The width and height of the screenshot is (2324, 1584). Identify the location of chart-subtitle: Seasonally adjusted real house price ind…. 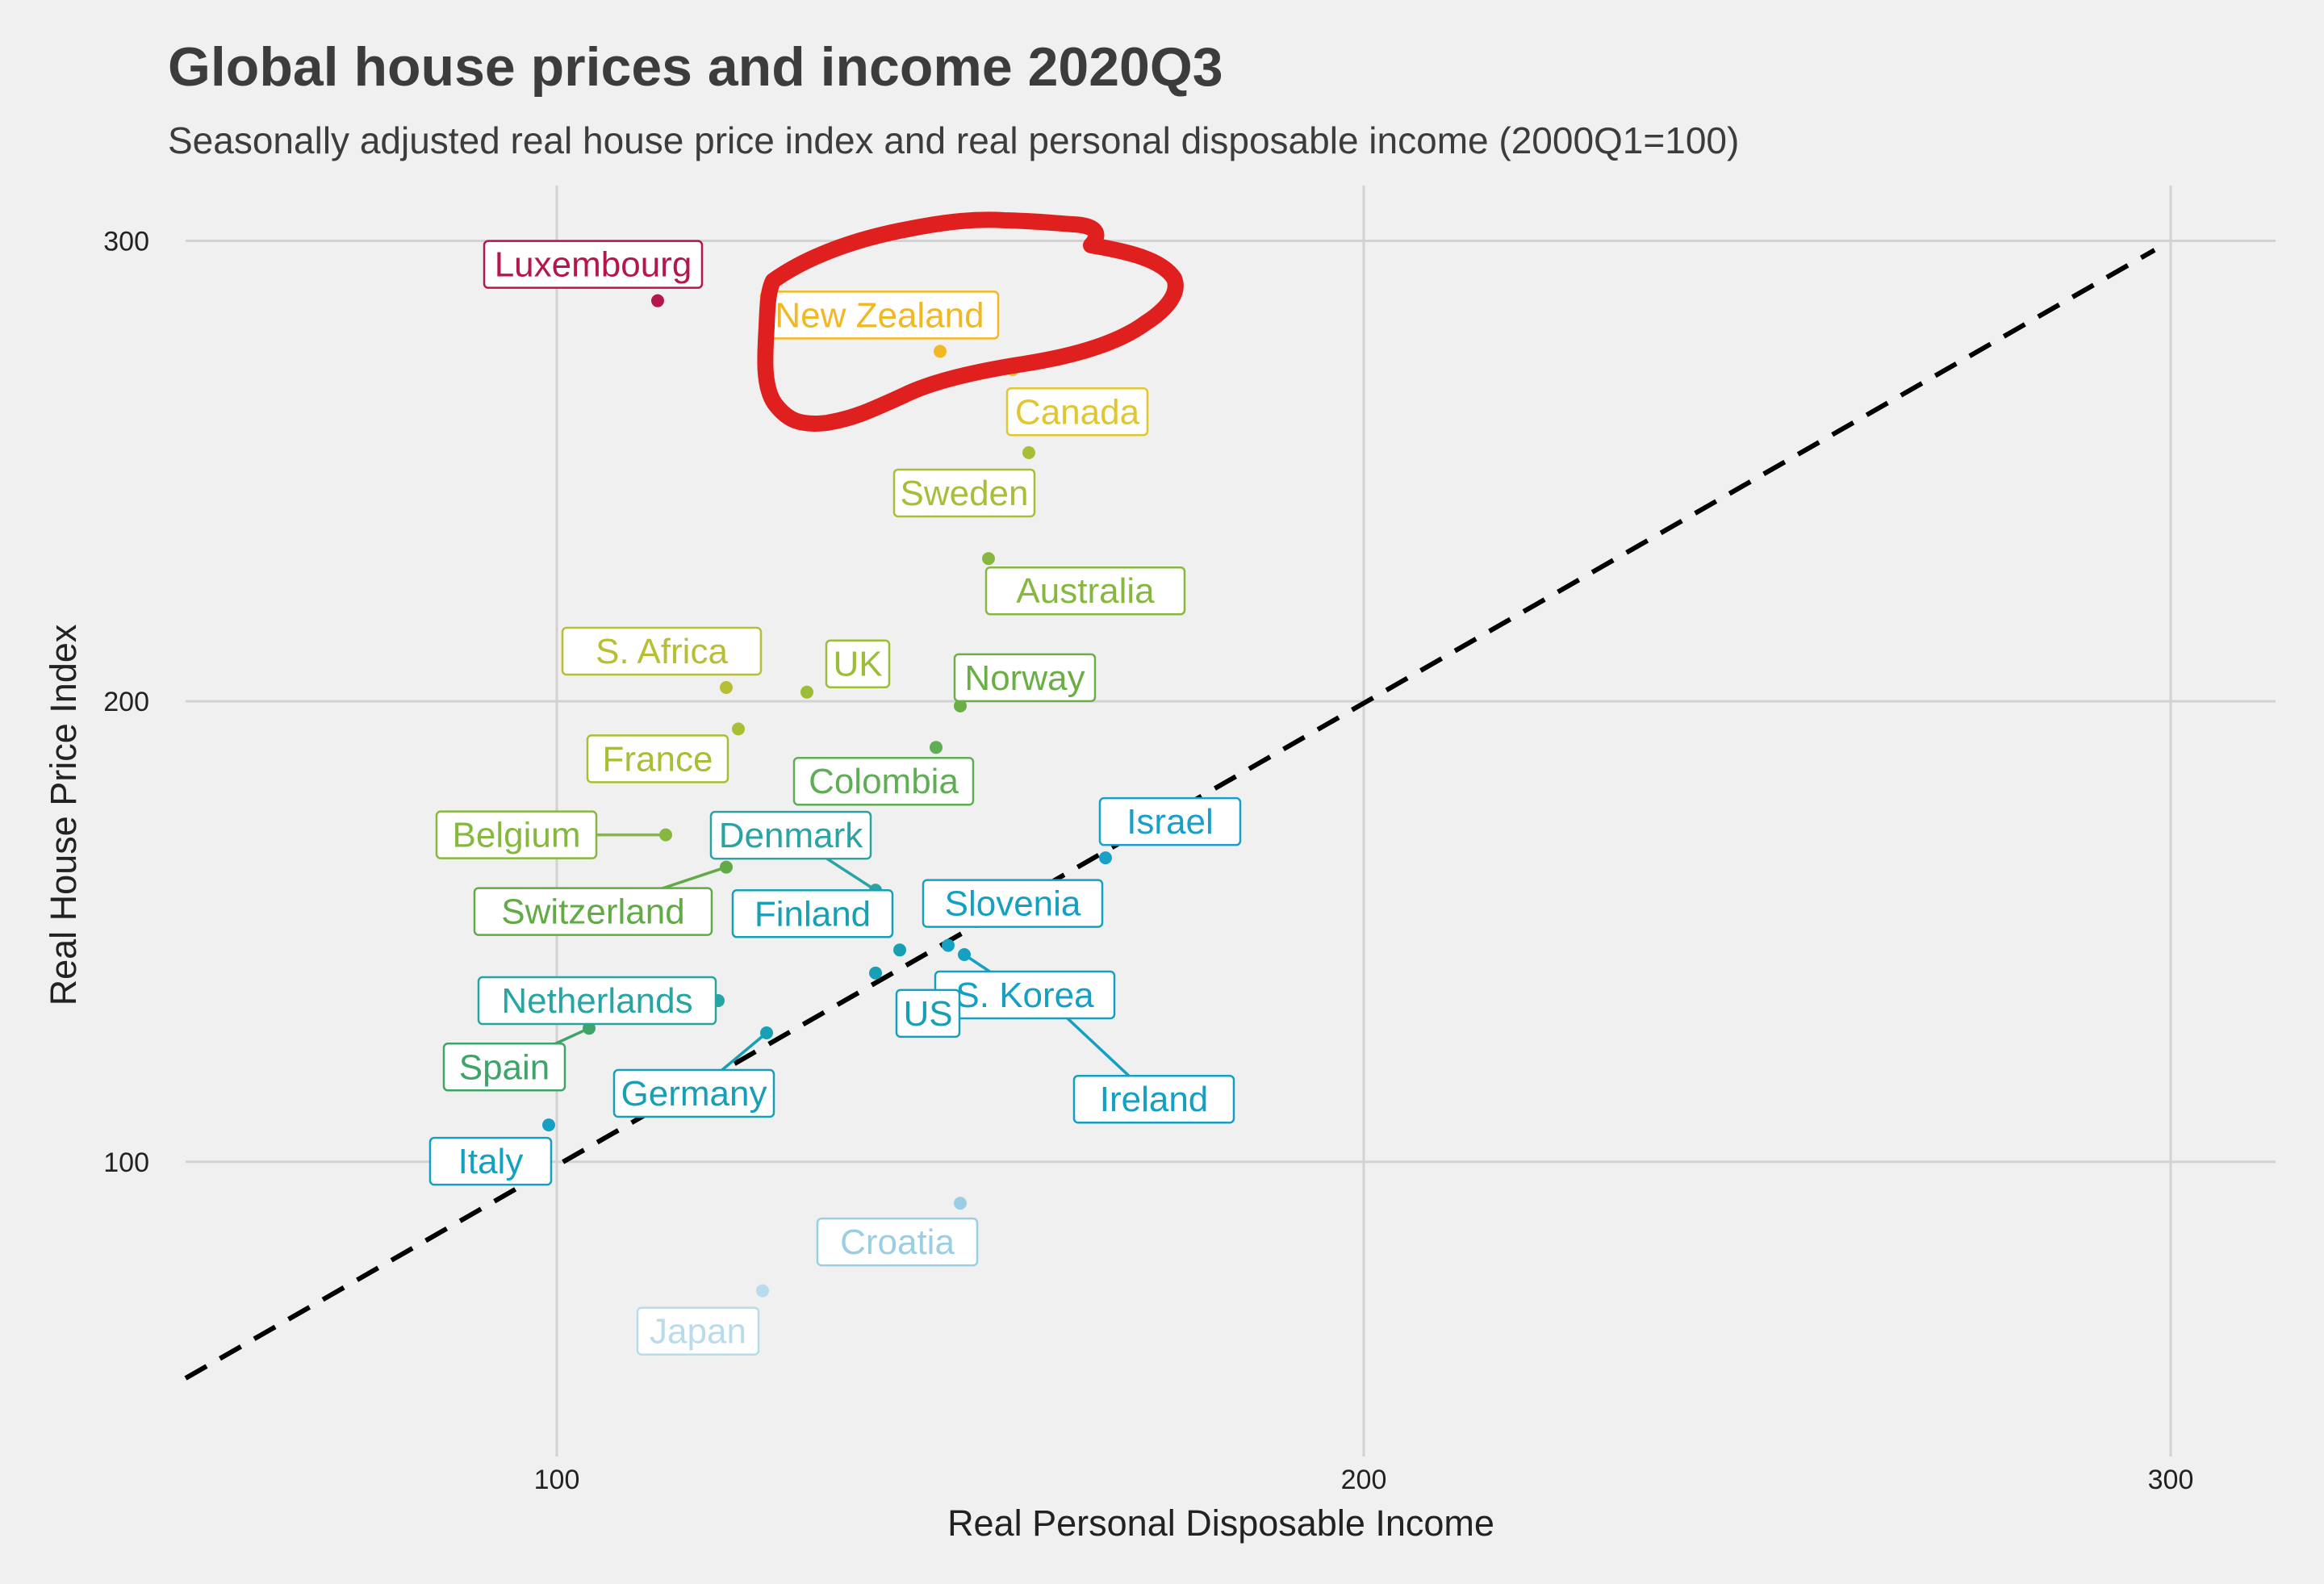
(953, 140).